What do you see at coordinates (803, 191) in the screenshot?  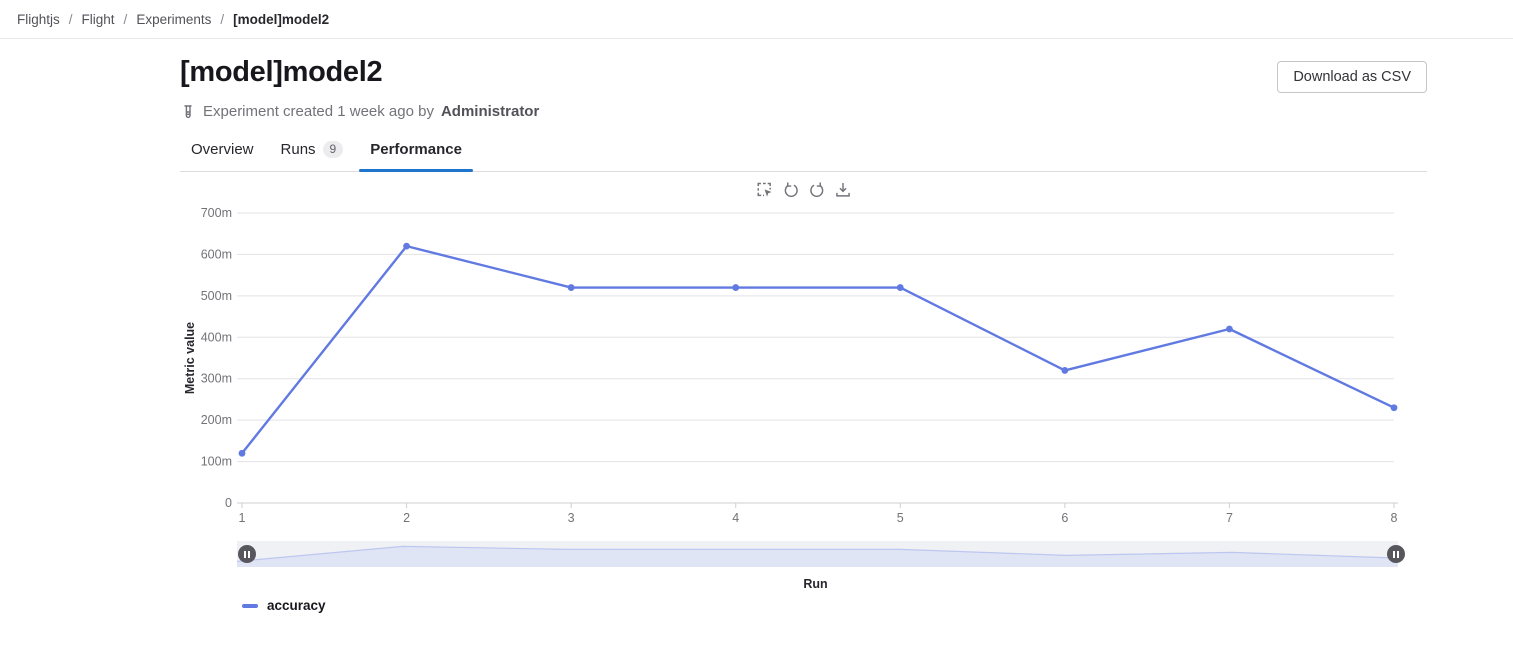 I see `chart-toolbar` at bounding box center [803, 191].